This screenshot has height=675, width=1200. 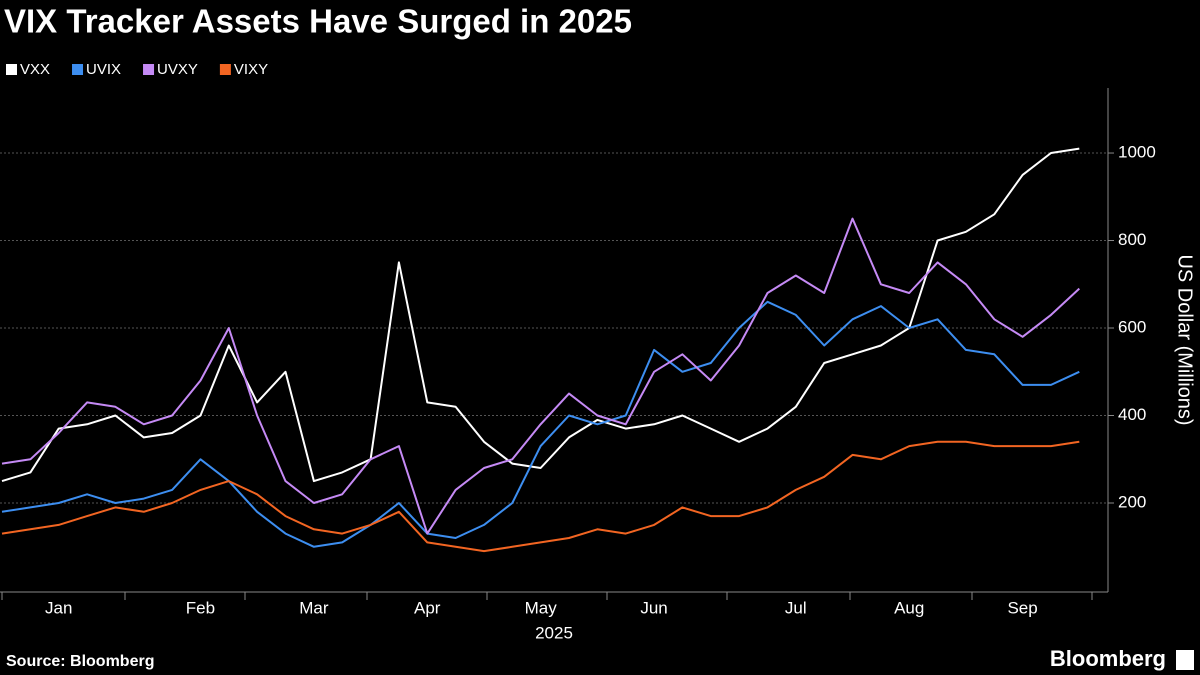 What do you see at coordinates (80, 661) in the screenshot?
I see `source: Source: Bloomberg` at bounding box center [80, 661].